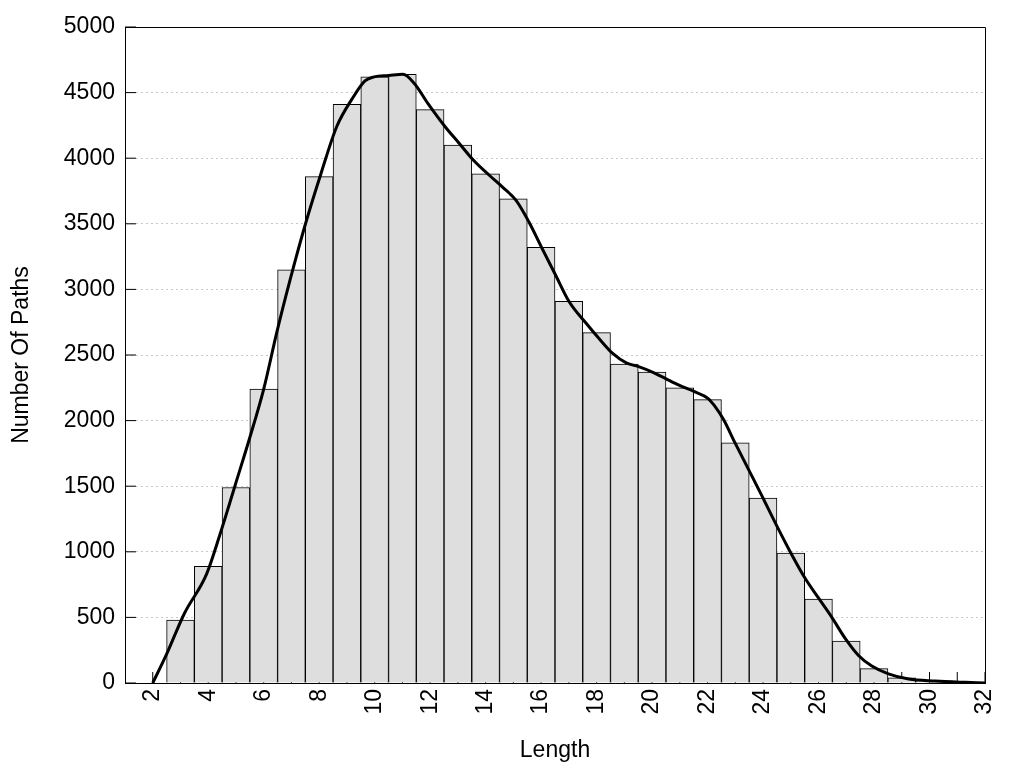  I want to click on x-tick-label: 24, so click(761, 701).